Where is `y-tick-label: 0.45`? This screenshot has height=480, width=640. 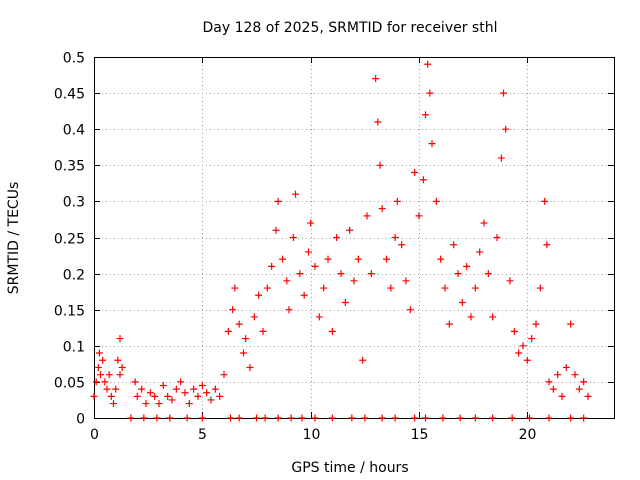
y-tick-label: 0.45 is located at coordinates (69, 95).